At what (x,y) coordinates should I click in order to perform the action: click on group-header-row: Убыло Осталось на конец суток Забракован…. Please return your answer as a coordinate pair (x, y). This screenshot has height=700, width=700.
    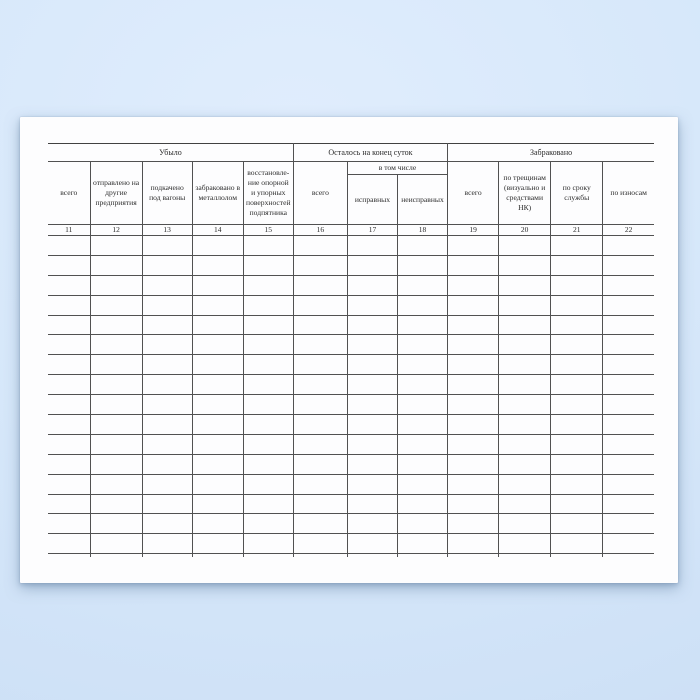
    Looking at the image, I should click on (351, 152).